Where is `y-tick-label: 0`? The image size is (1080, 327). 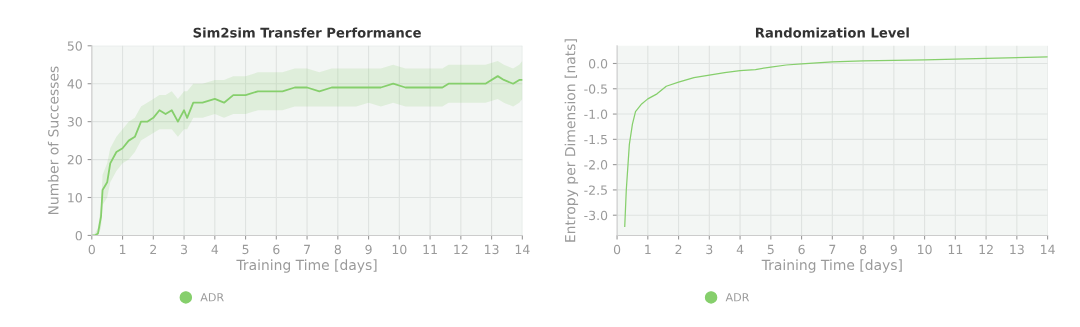 y-tick-label: 0 is located at coordinates (78, 235).